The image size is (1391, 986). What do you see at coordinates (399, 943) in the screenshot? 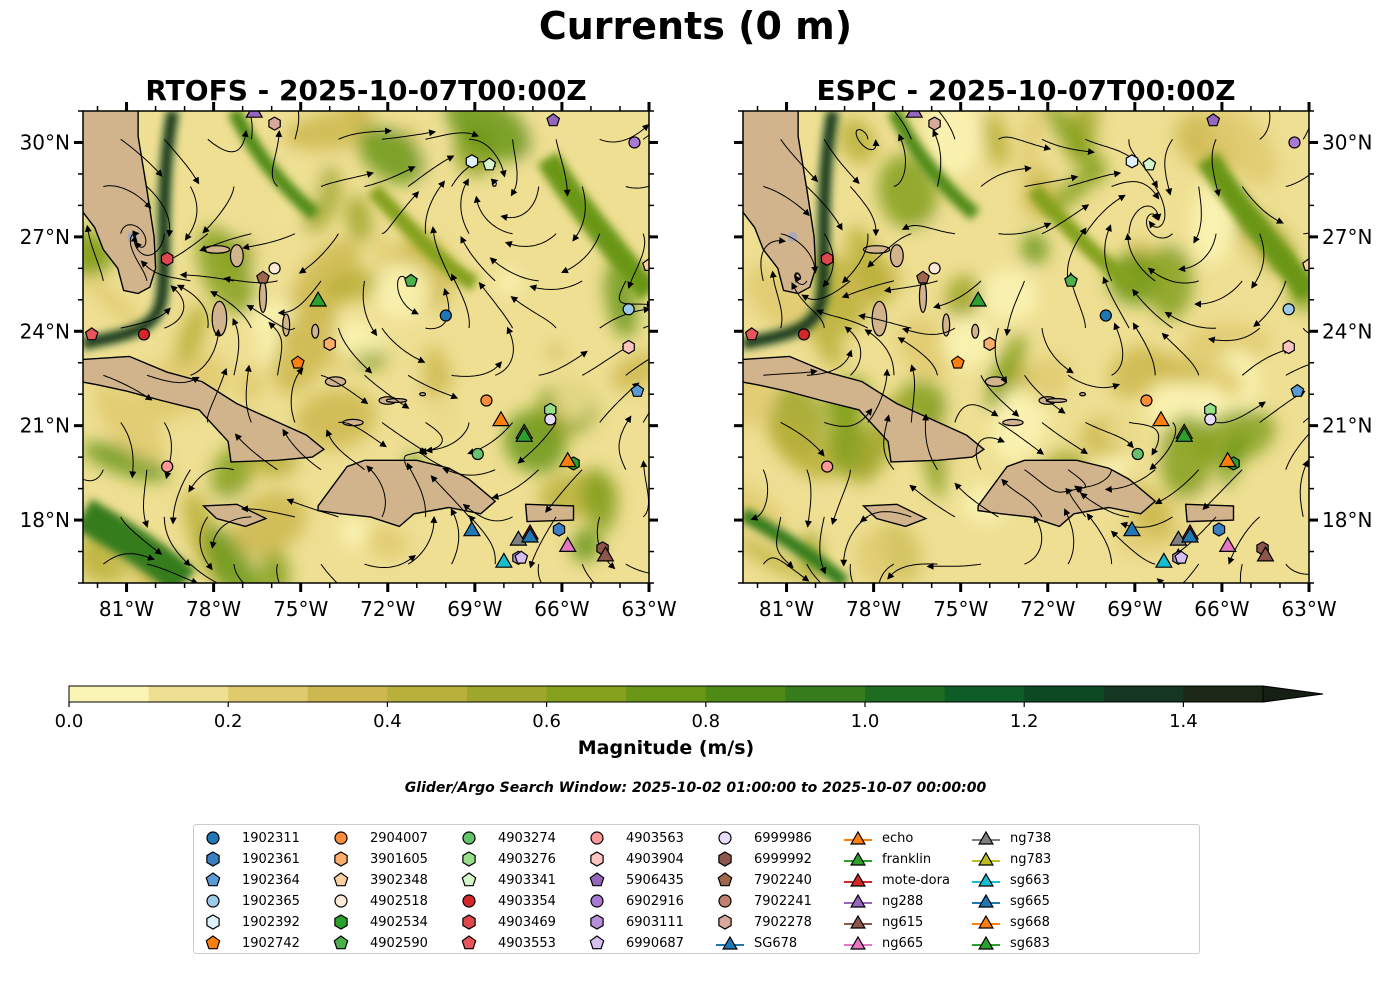
I see `legend-label: 4902590` at bounding box center [399, 943].